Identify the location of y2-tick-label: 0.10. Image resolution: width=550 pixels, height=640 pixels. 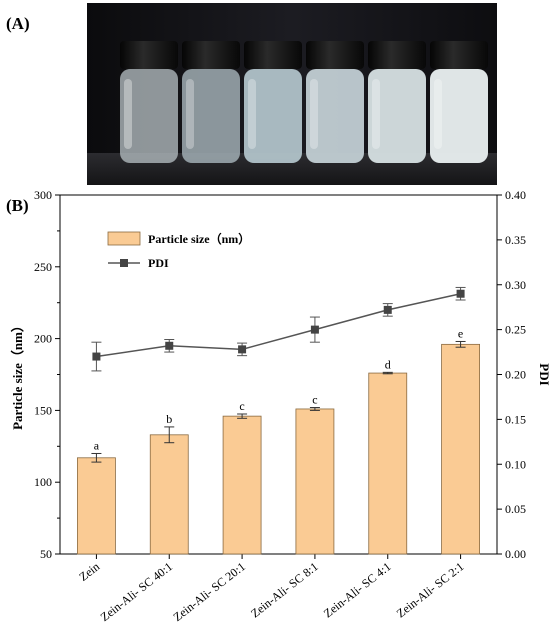
(515, 464).